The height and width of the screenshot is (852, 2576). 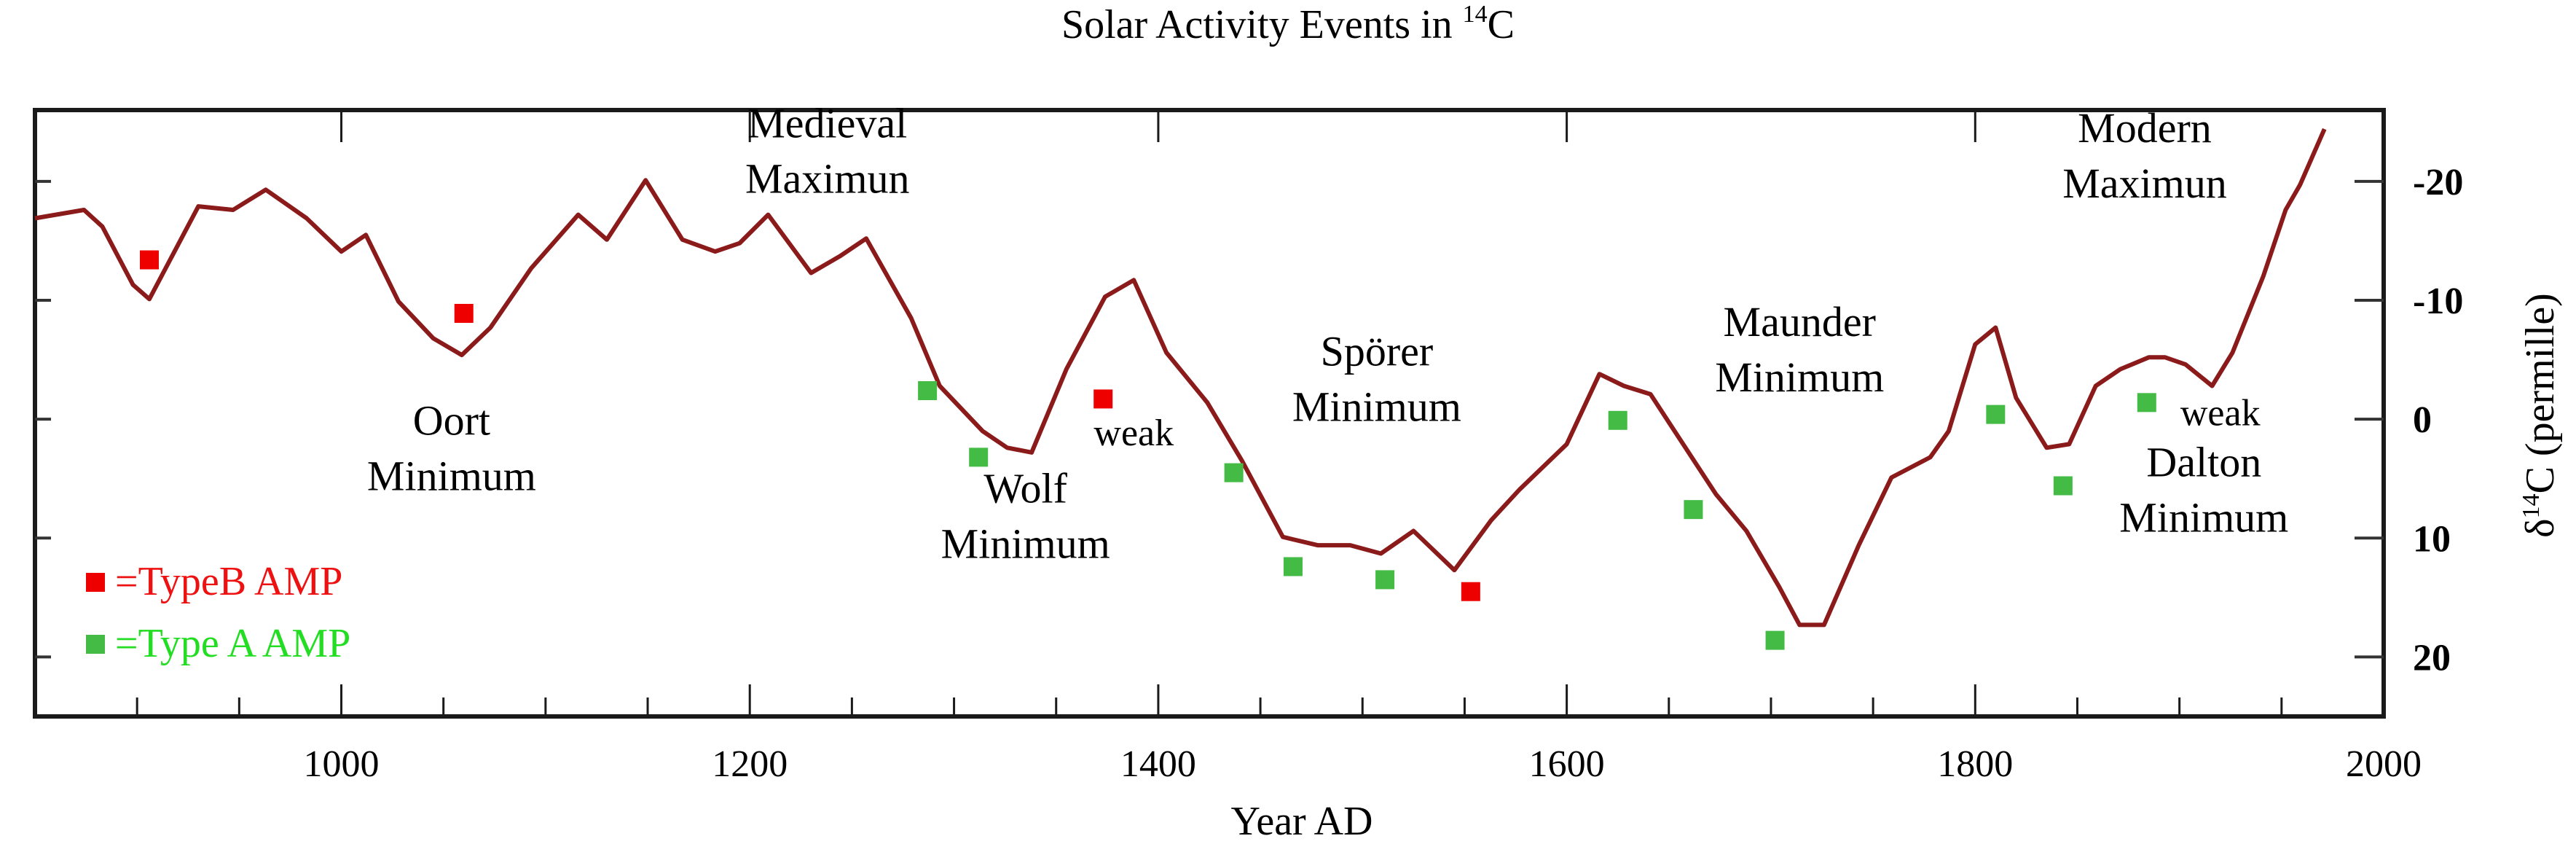 I want to click on annotation-modern-line: Maximun, so click(x=2144, y=183).